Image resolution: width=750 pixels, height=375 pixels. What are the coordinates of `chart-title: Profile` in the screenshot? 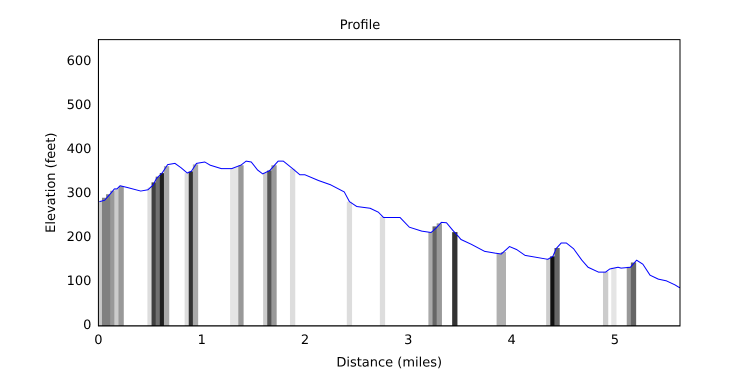 It's located at (360, 26).